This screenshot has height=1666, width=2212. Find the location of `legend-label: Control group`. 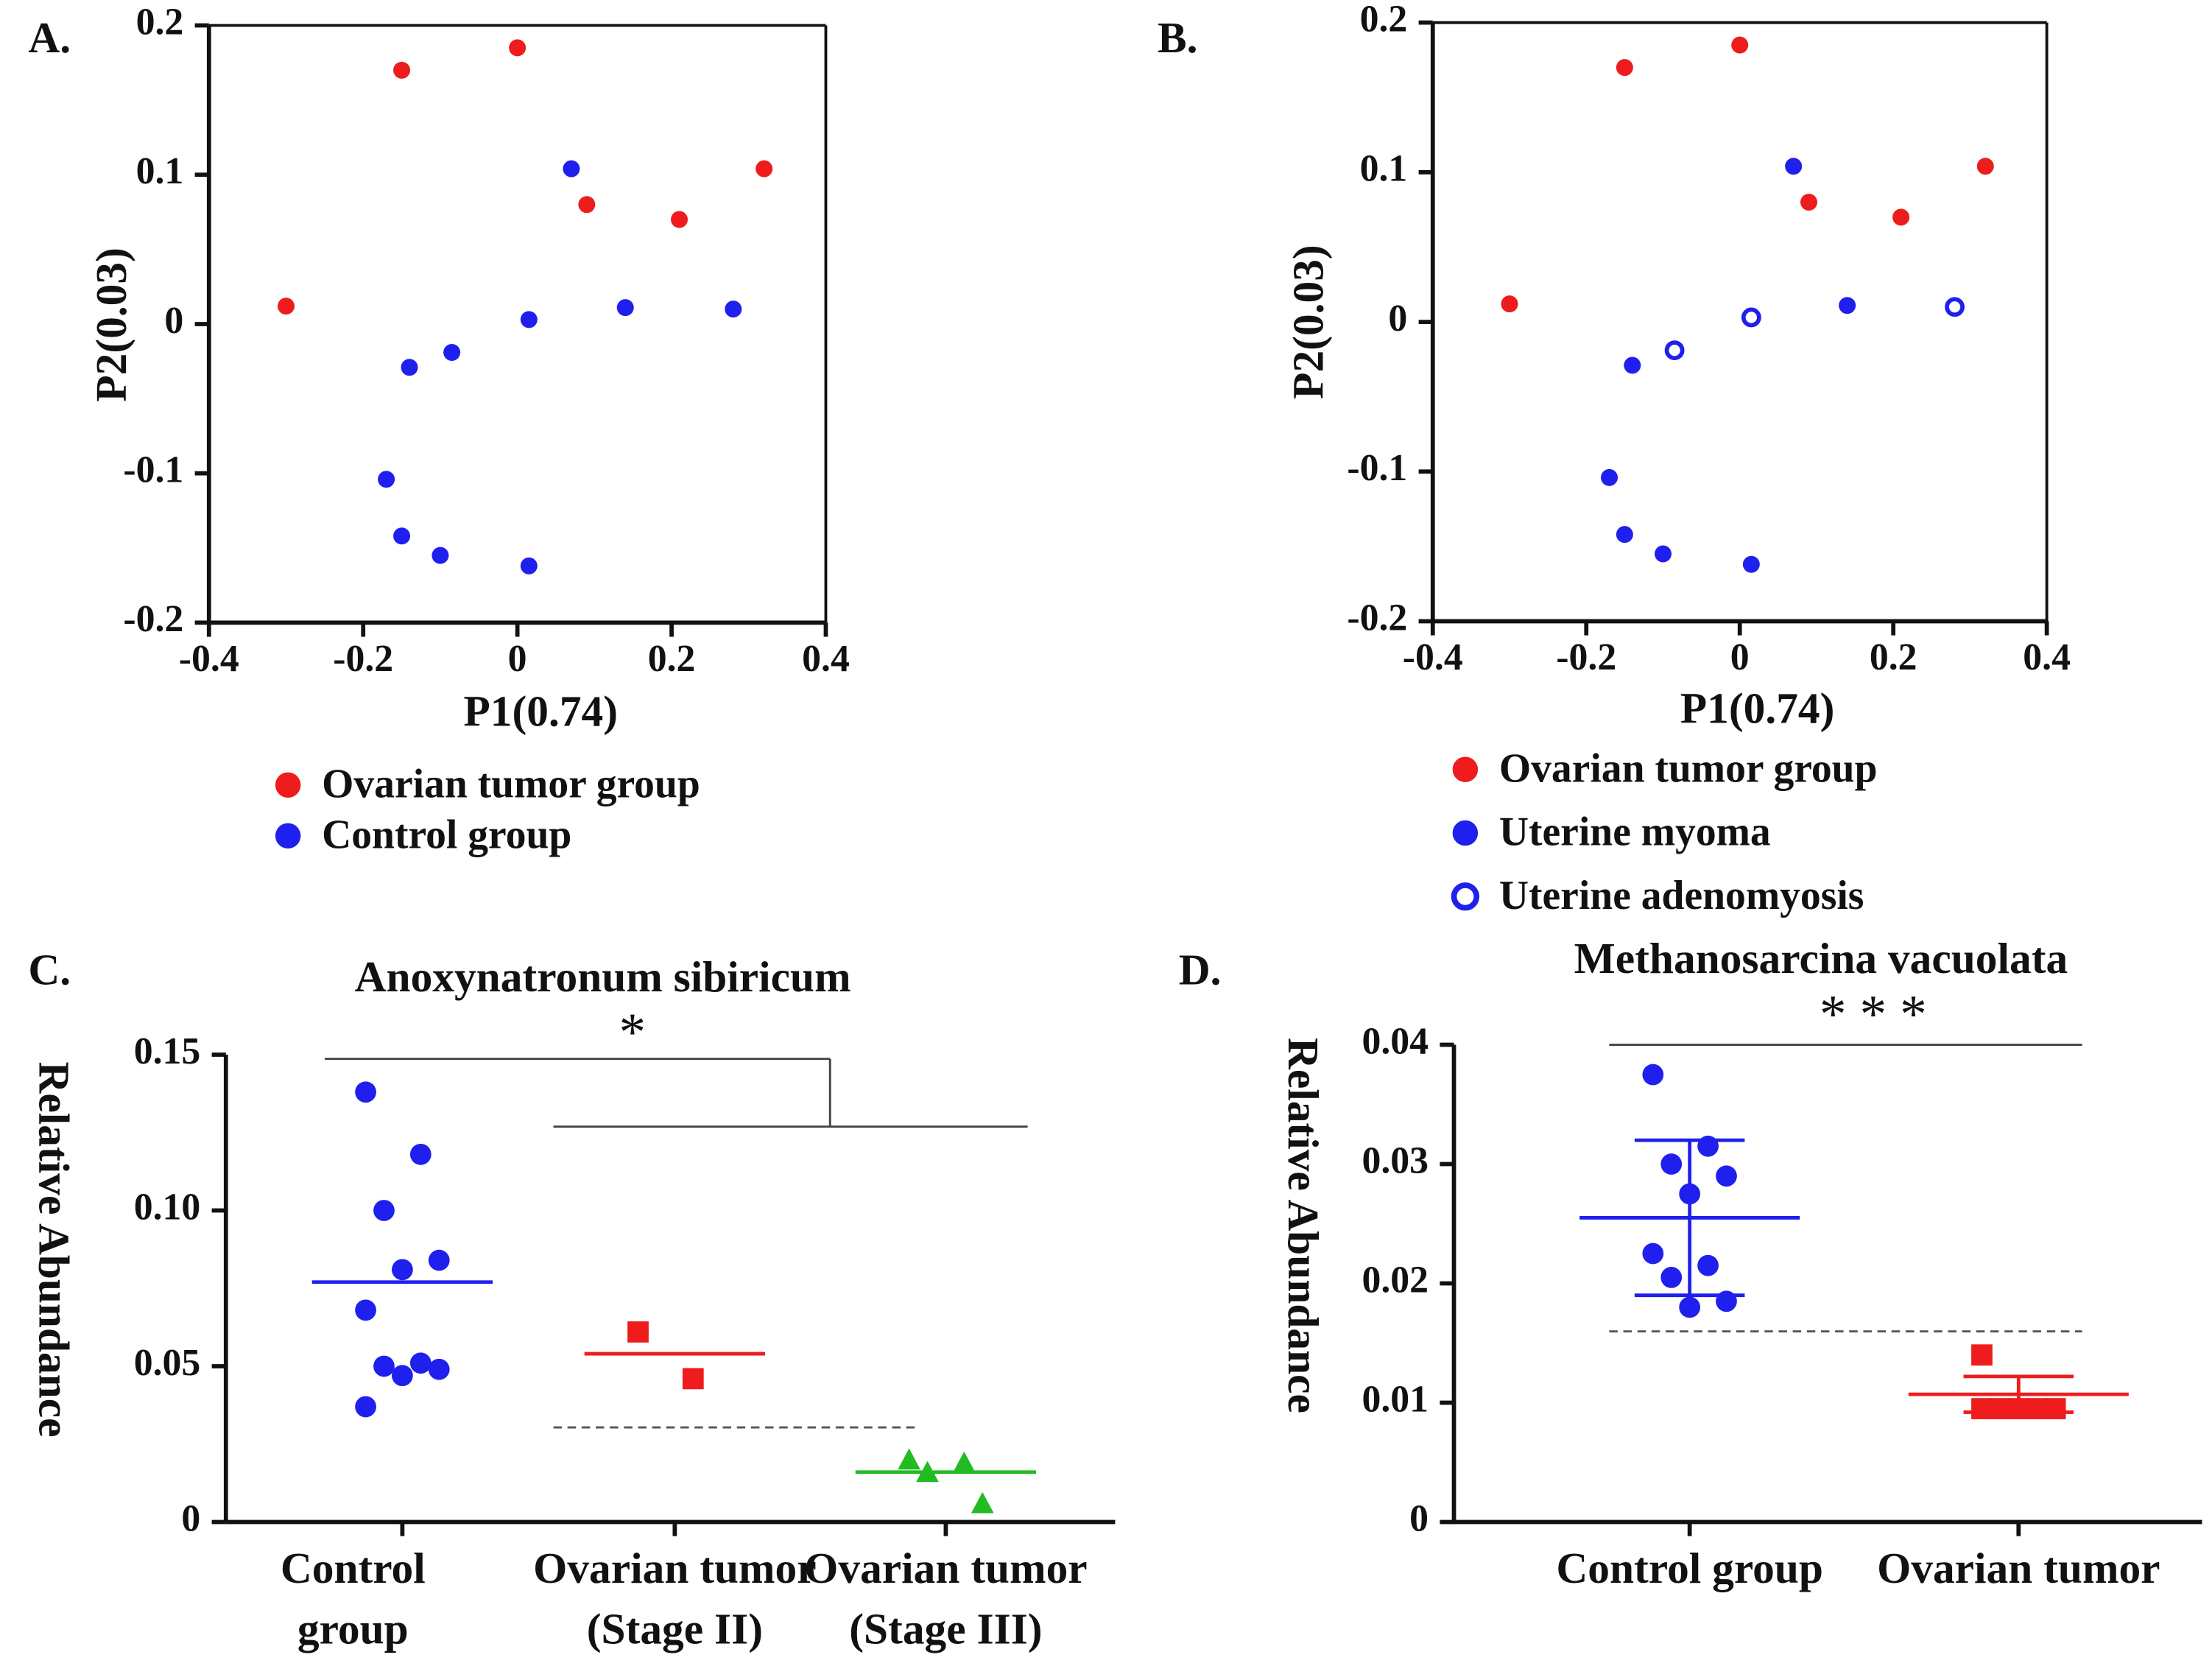

legend-label: Control group is located at coordinates (447, 834).